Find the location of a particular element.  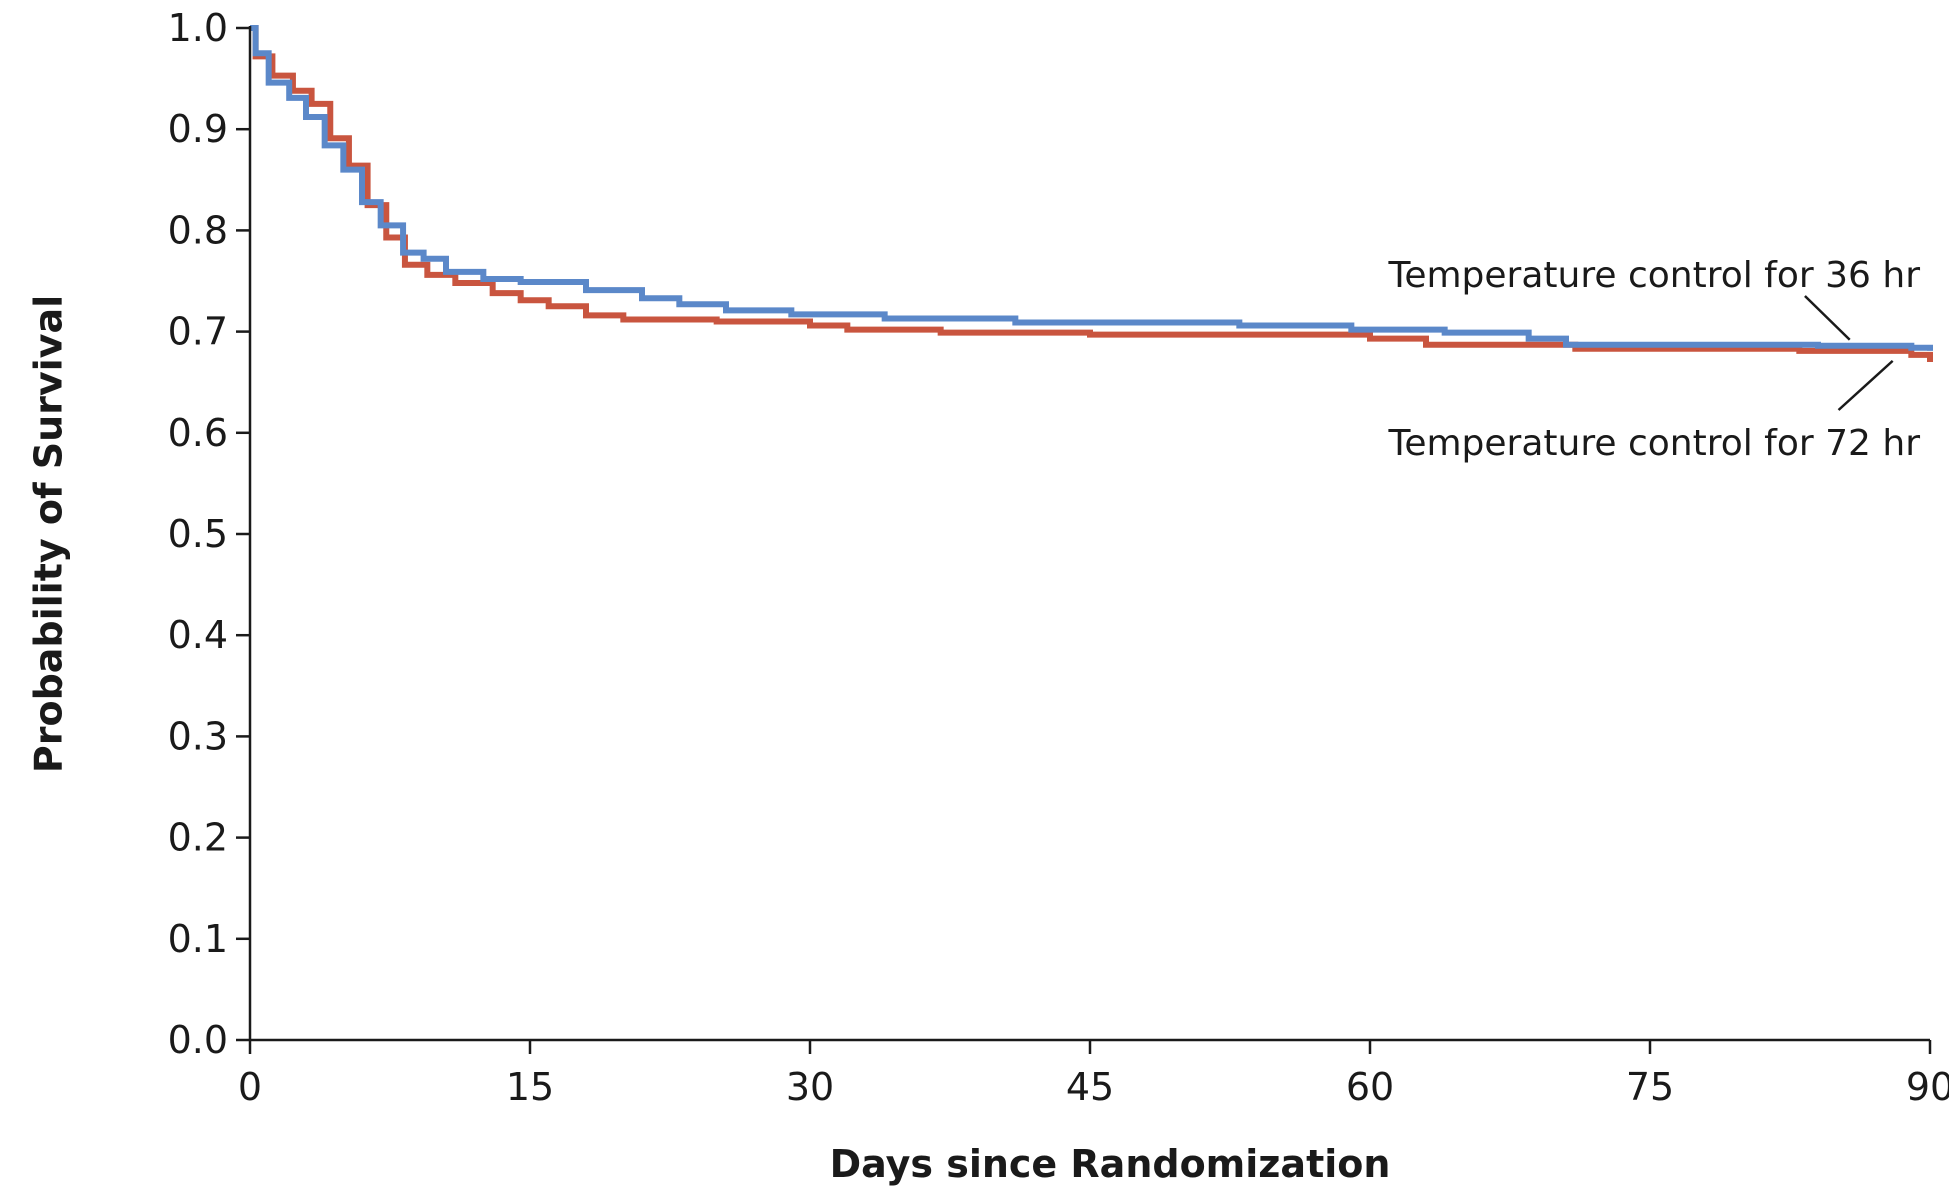

x-axis-ticks: 0 15 30 45 60 75 90 is located at coordinates (1093, 1074).